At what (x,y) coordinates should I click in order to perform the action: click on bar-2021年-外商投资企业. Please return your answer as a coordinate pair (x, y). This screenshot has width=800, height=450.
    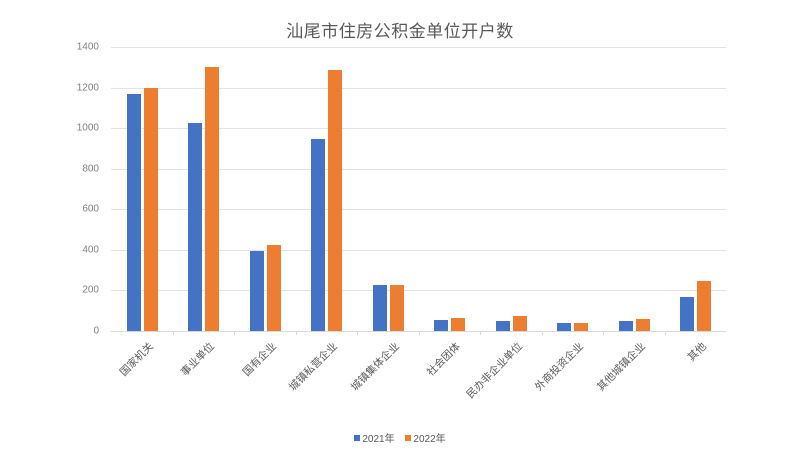
    Looking at the image, I should click on (564, 327).